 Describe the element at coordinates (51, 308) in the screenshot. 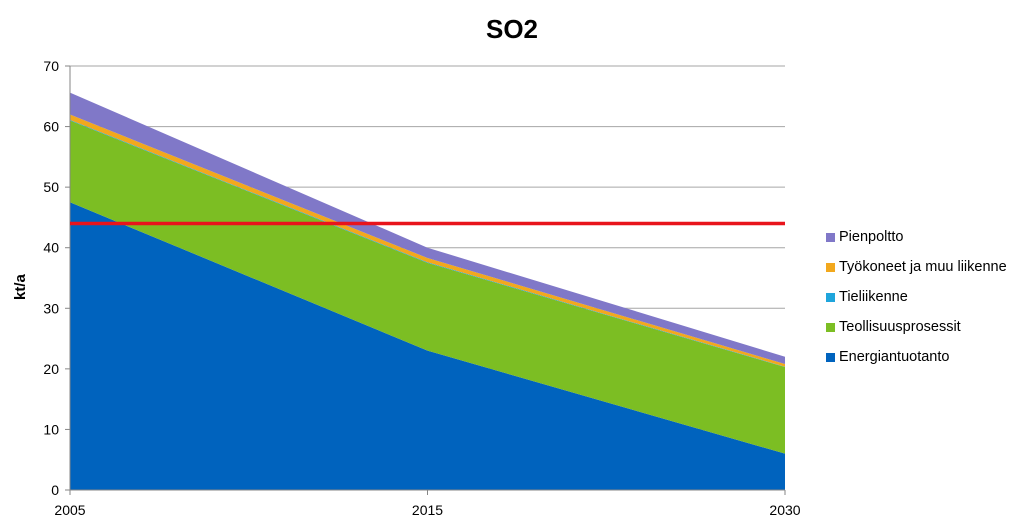

I see `y-tick-label: 30` at that location.